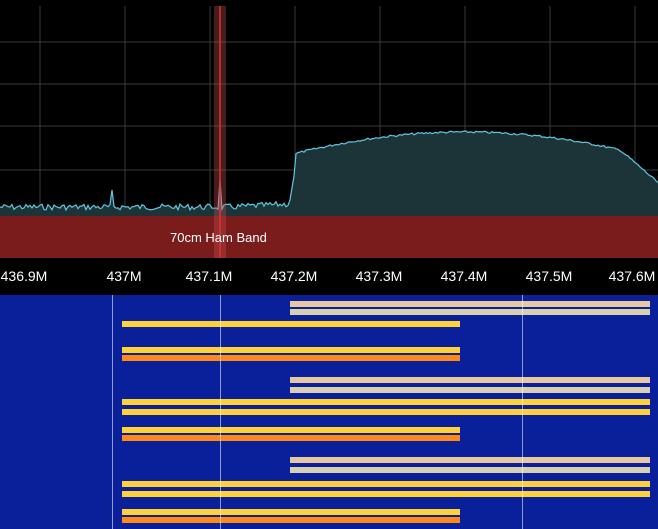 This screenshot has width=658, height=529. What do you see at coordinates (209, 276) in the screenshot?
I see `frequency-tick-label: 437.1M` at bounding box center [209, 276].